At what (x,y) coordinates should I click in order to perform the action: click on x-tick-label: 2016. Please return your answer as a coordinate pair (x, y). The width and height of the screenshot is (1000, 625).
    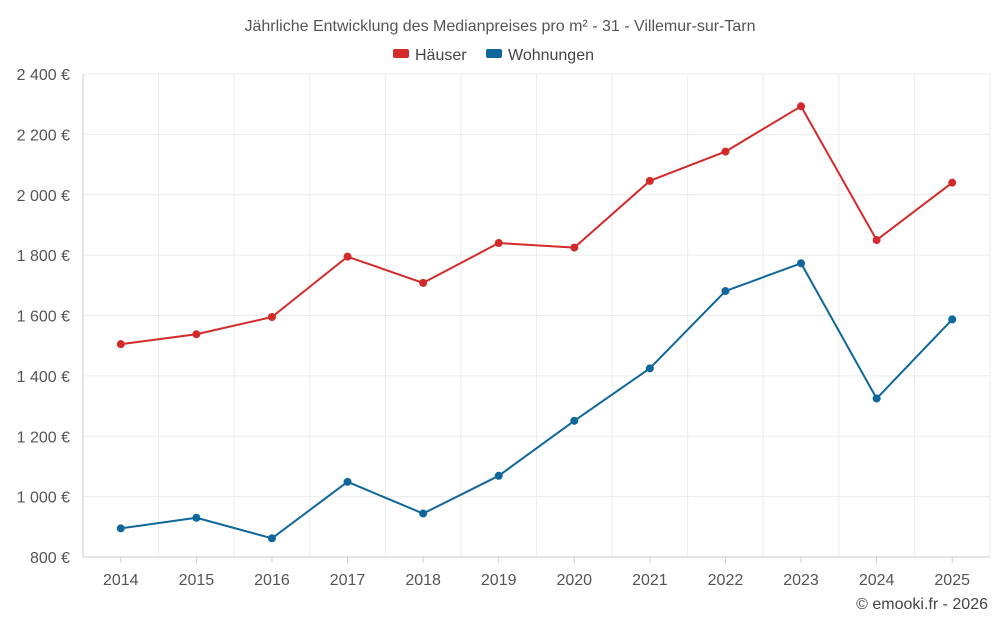
    Looking at the image, I should click on (272, 580).